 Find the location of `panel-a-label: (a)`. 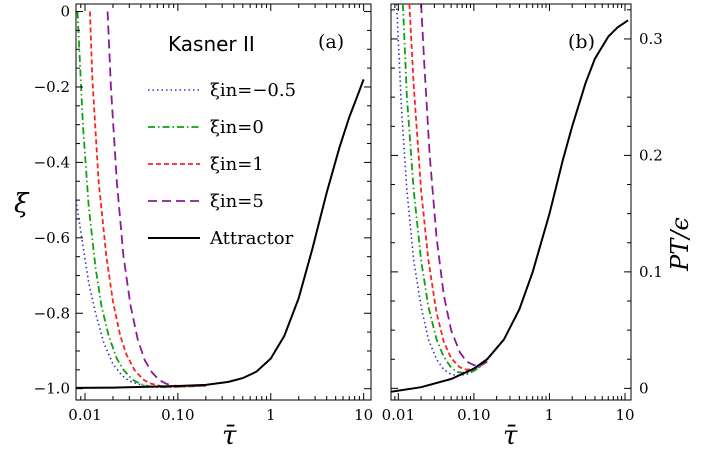

panel-a-label: (a) is located at coordinates (331, 42).